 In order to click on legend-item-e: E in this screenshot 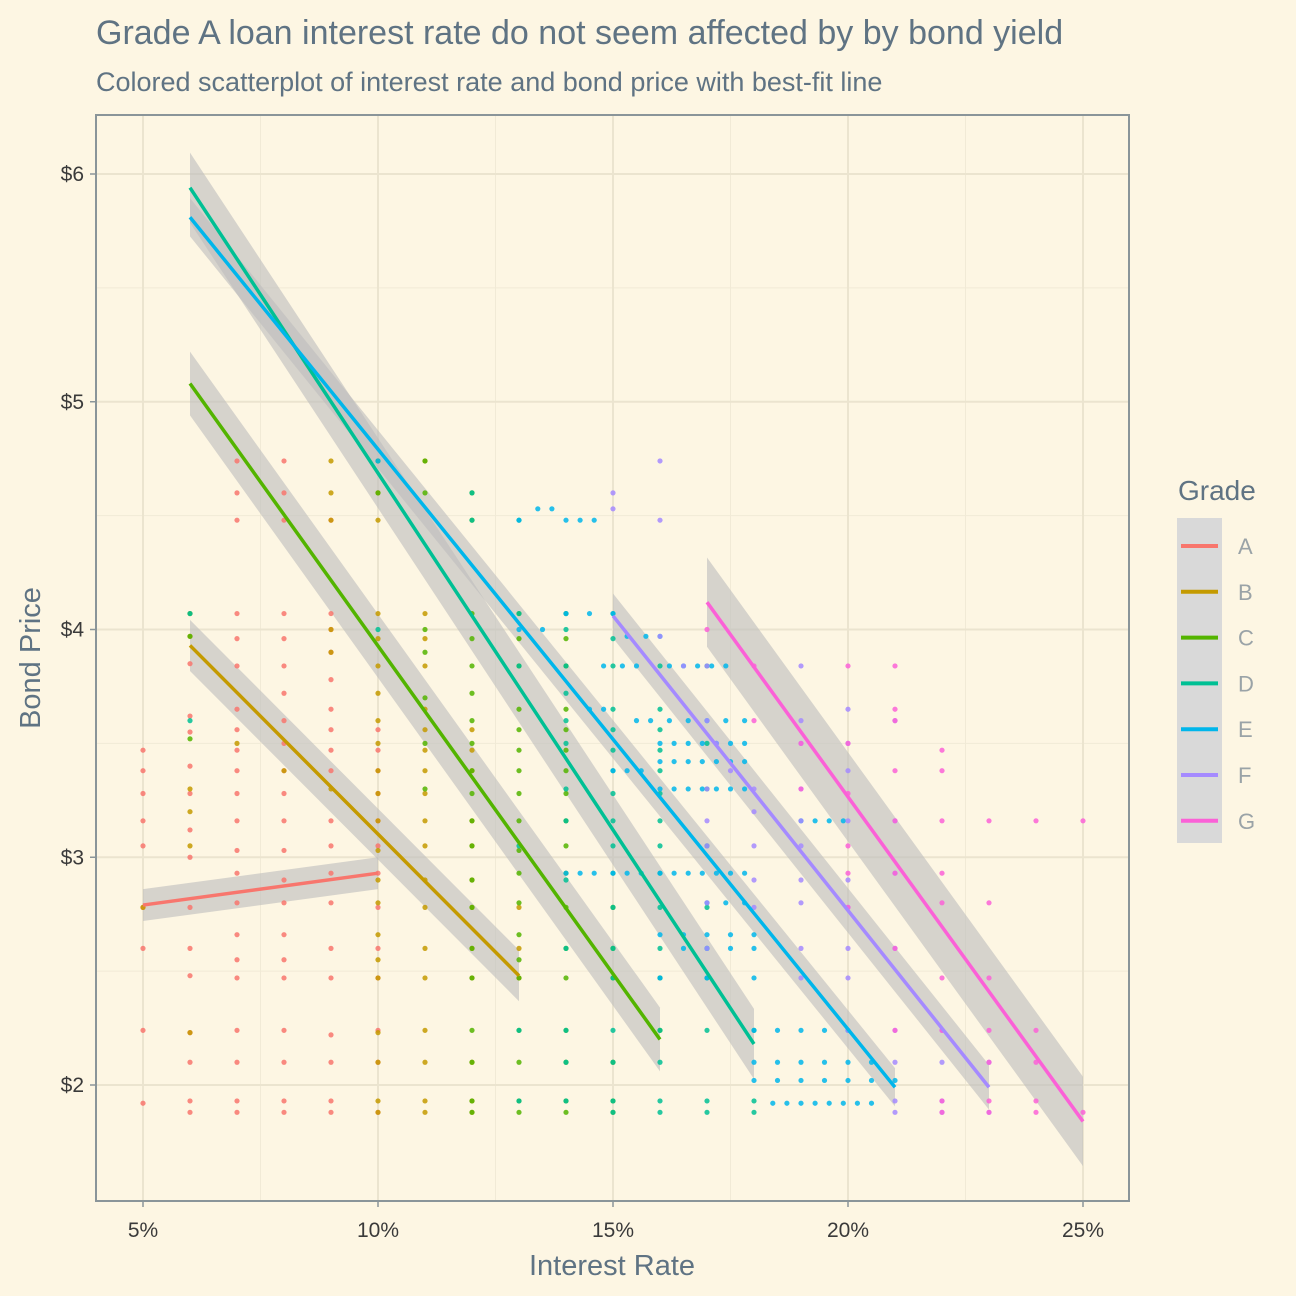, I will do `click(1217, 729)`.